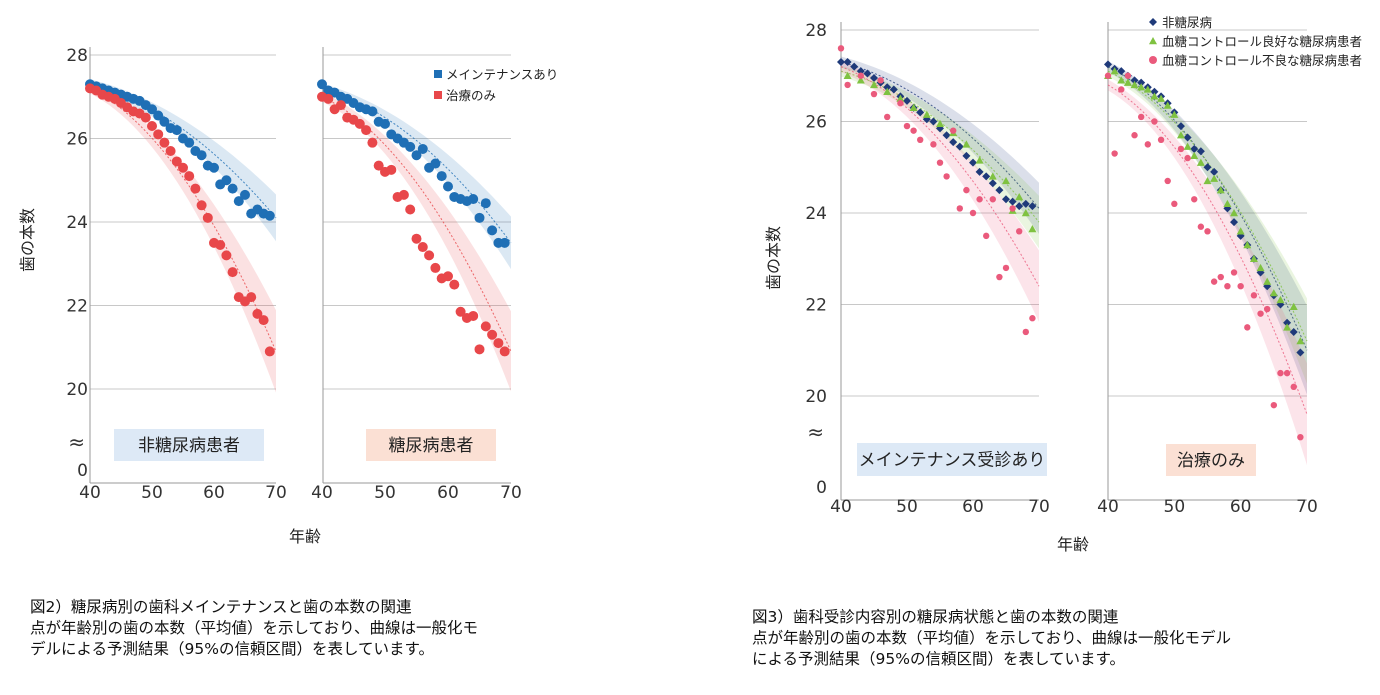 The image size is (1380, 695). Describe the element at coordinates (77, 140) in the screenshot. I see `y-tick-label: 26` at that location.